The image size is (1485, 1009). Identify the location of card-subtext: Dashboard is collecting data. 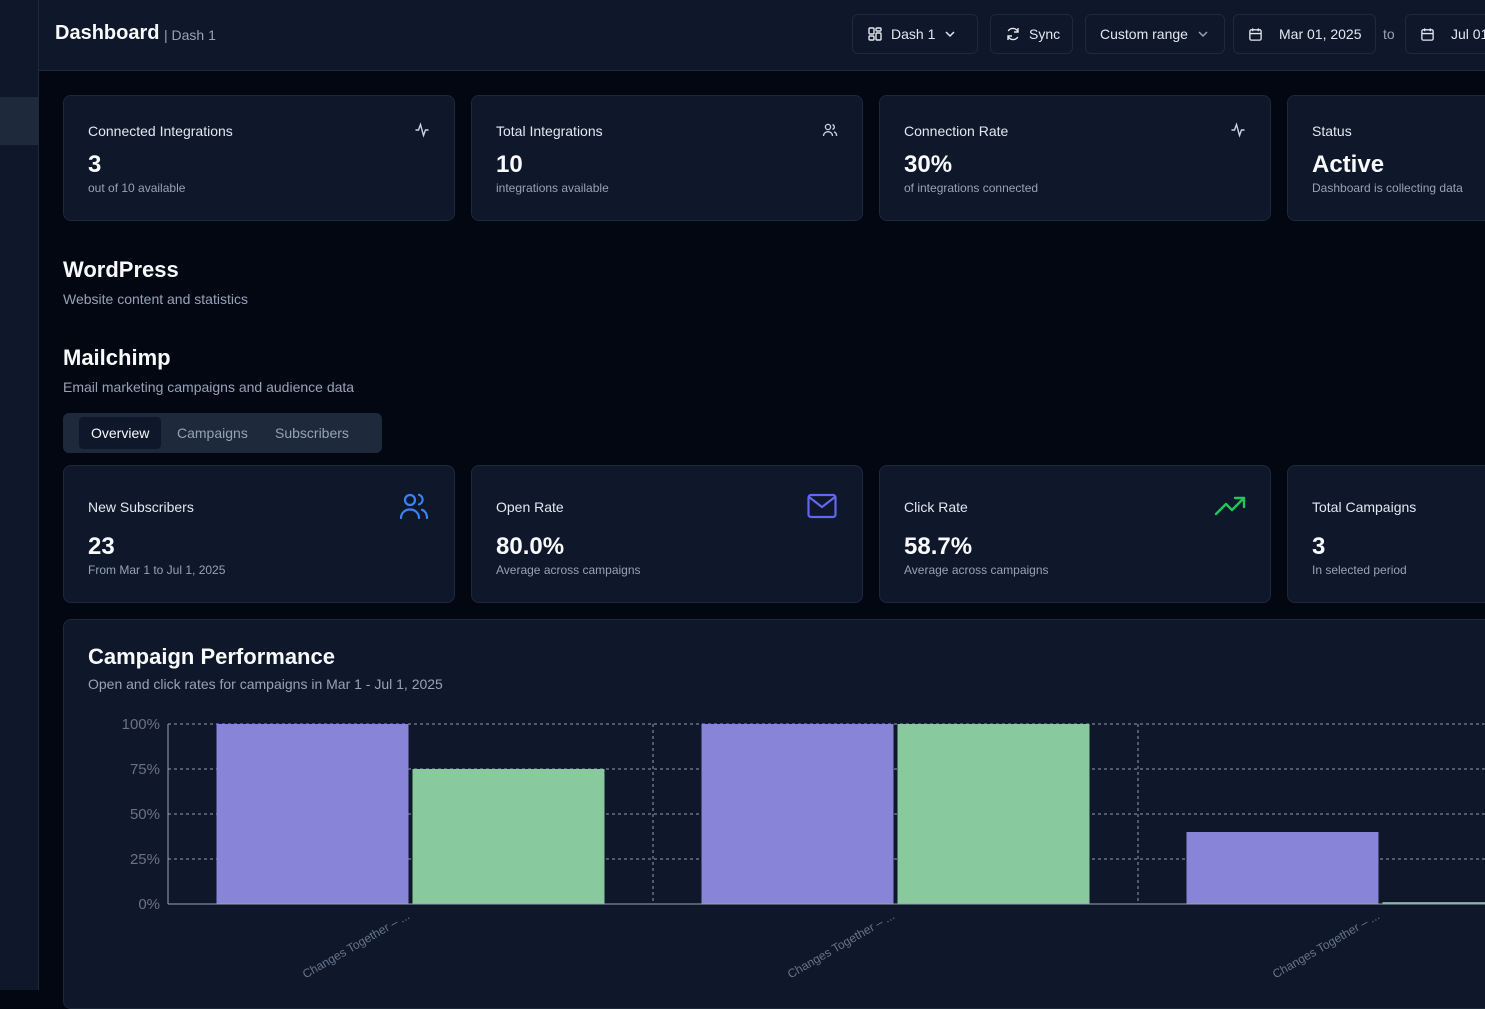
(1387, 188).